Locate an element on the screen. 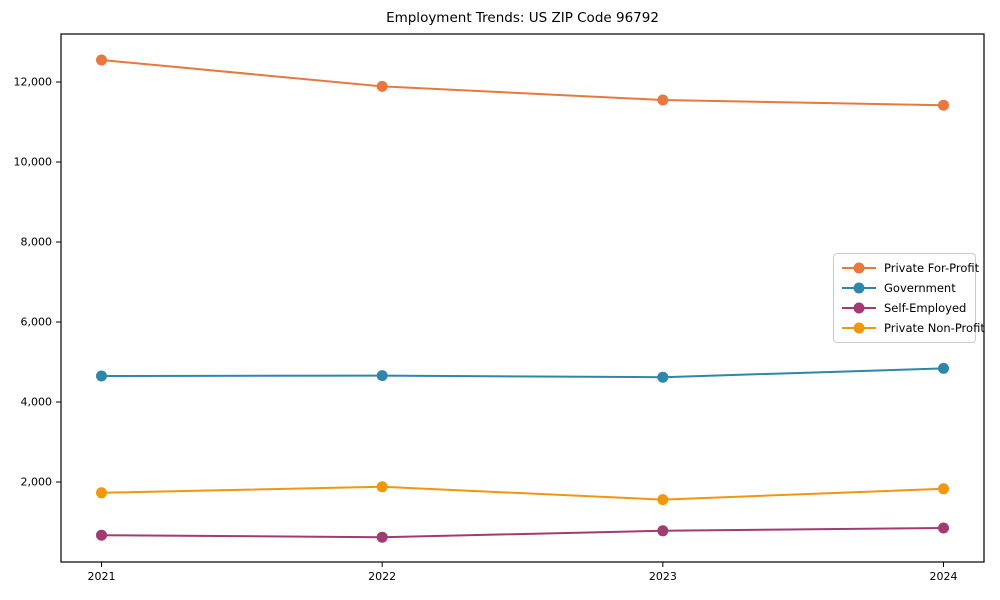  data-point-private-for-profit-2021 is located at coordinates (101, 60).